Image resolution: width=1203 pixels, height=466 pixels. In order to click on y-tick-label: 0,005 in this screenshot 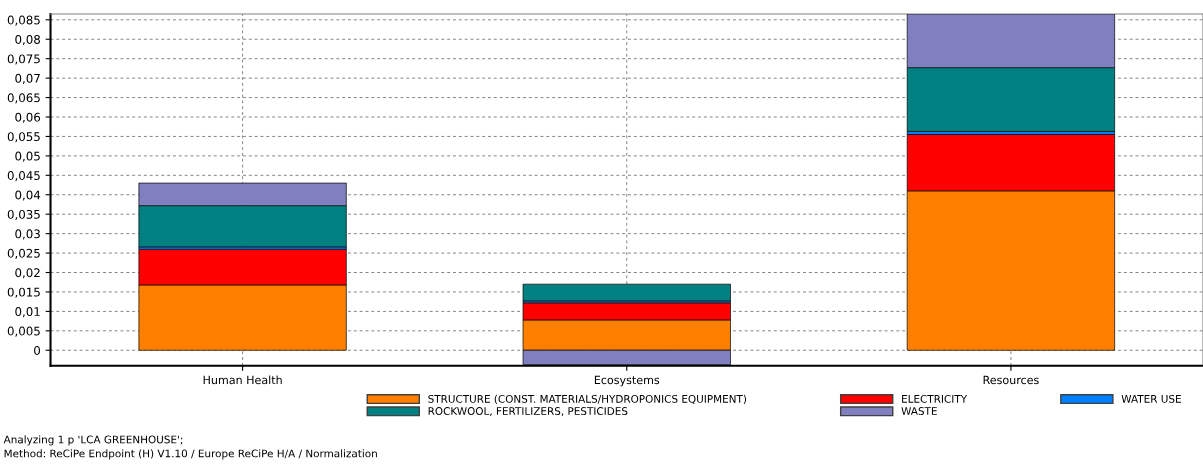, I will do `click(23, 331)`.